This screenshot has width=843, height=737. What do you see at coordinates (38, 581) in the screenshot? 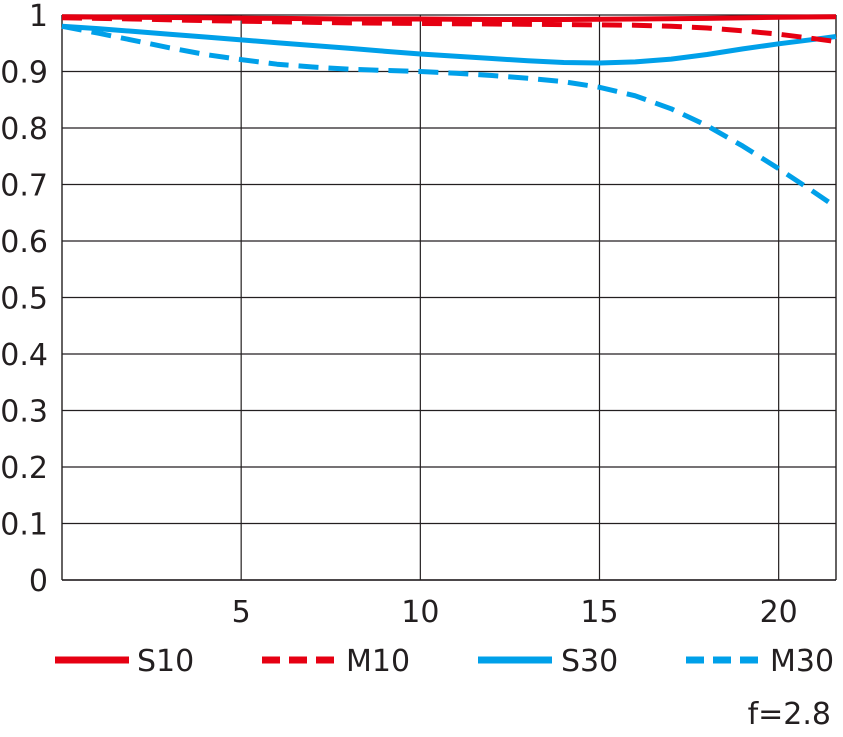
I see `y-tick-label: 0` at bounding box center [38, 581].